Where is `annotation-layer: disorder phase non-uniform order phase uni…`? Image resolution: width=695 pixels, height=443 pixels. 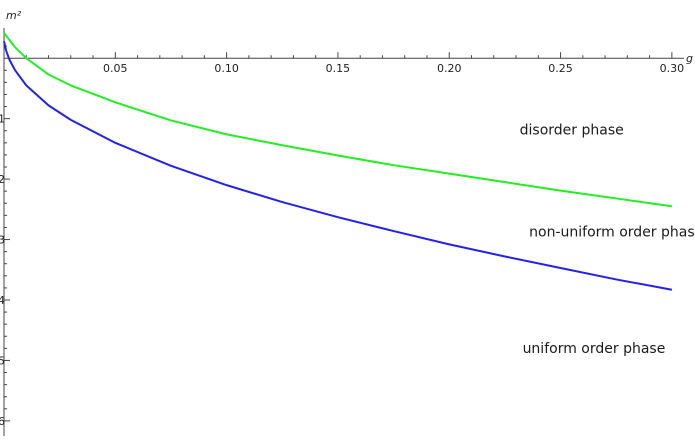
annotation-layer: disorder phase non-uniform order phase uni… is located at coordinates (607, 239).